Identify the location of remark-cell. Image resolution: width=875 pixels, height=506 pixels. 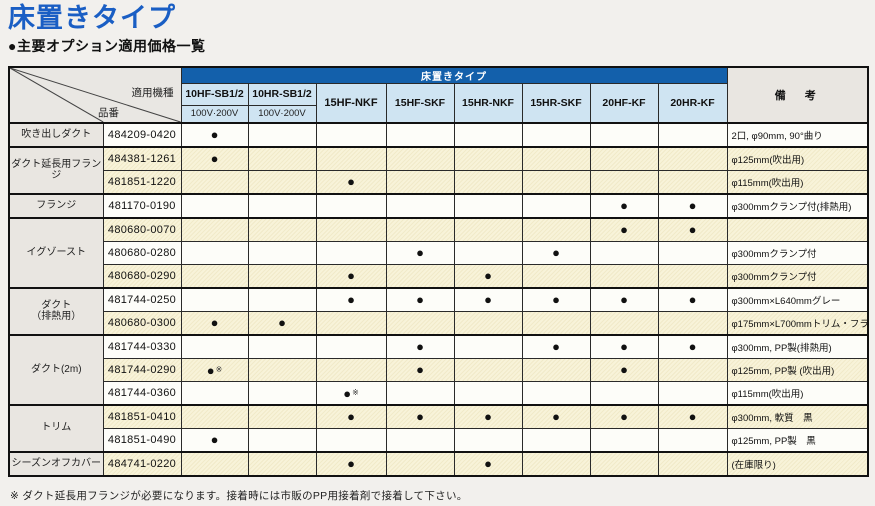
(797, 229).